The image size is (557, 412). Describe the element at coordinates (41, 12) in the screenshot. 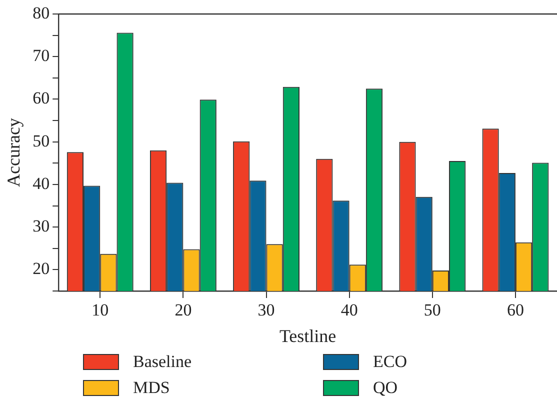

I see `y-tick-label: 80` at that location.